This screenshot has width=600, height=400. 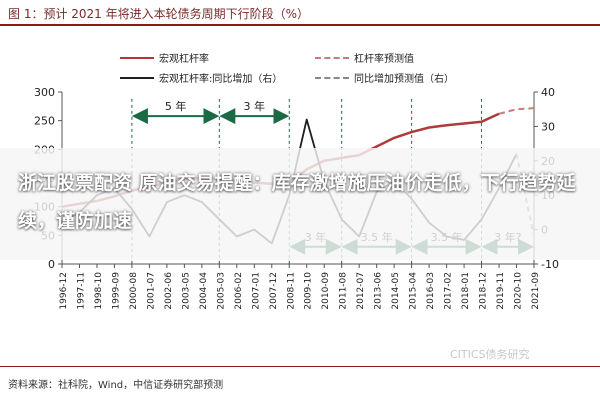 I want to click on legend-label-leverage-forecast: 杠杆率预测值, so click(x=384, y=59).